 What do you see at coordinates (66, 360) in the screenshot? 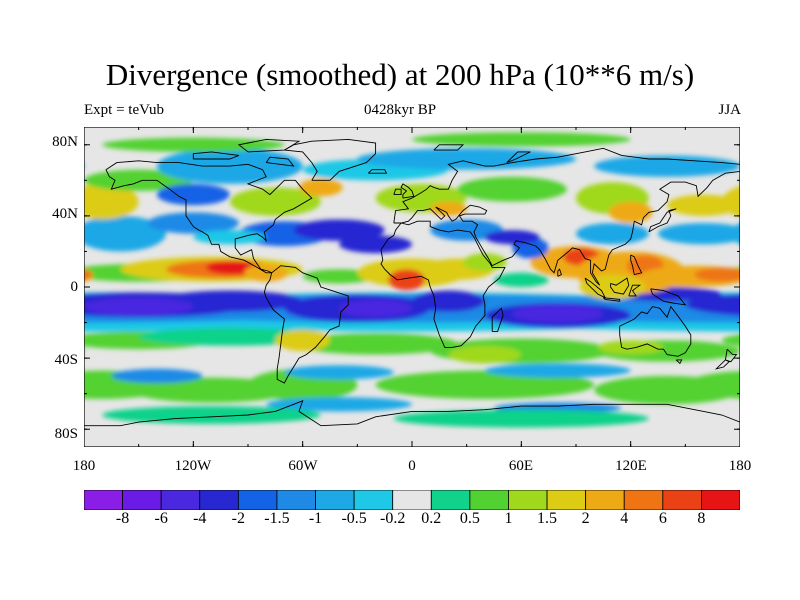
I see `y-tick-label: 40S` at bounding box center [66, 360].